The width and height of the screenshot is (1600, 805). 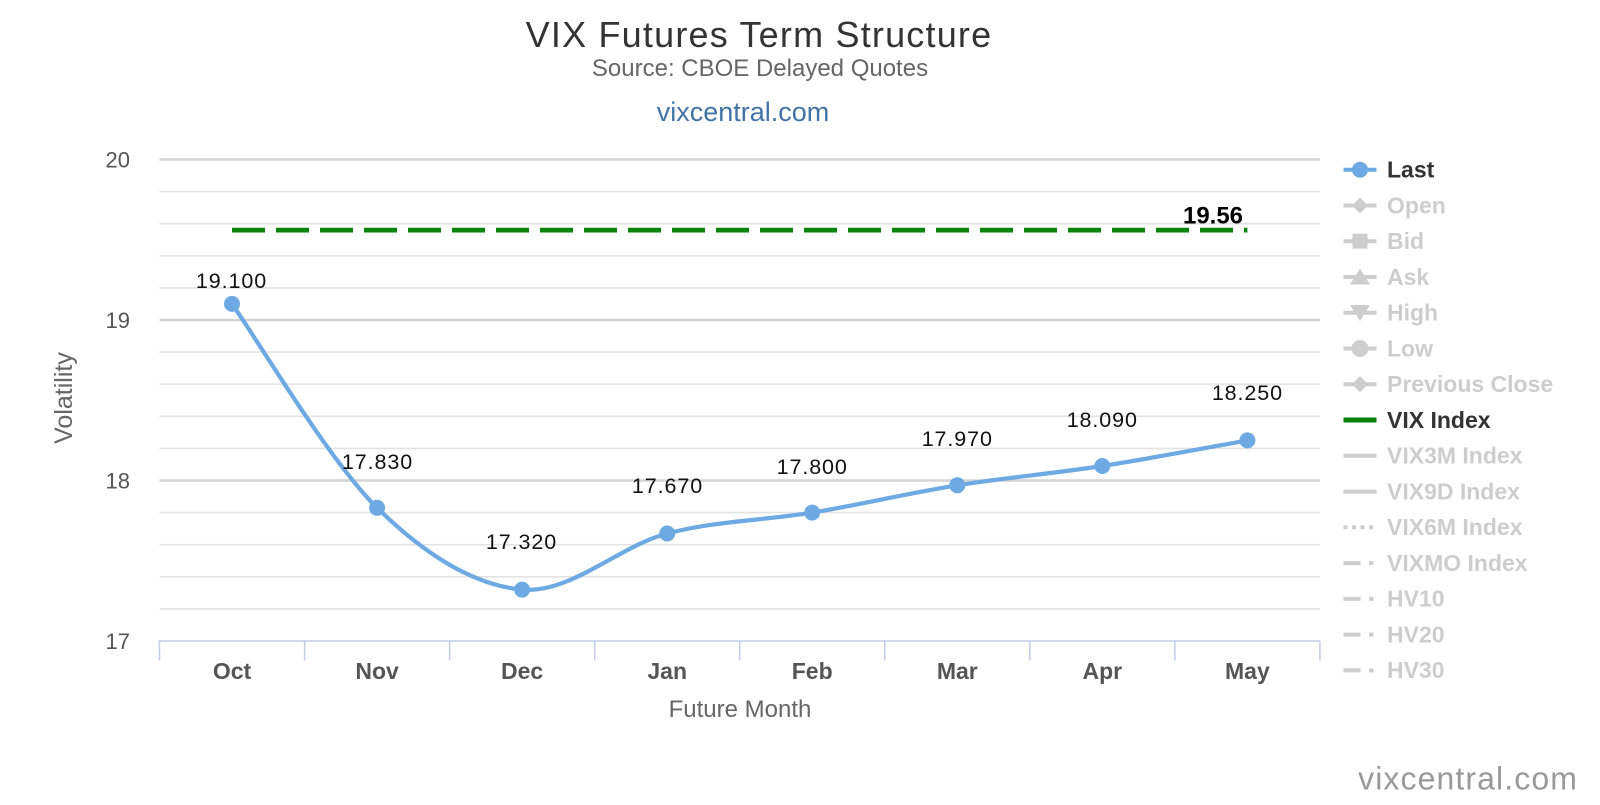 I want to click on svg-text: HV10, so click(x=1416, y=599).